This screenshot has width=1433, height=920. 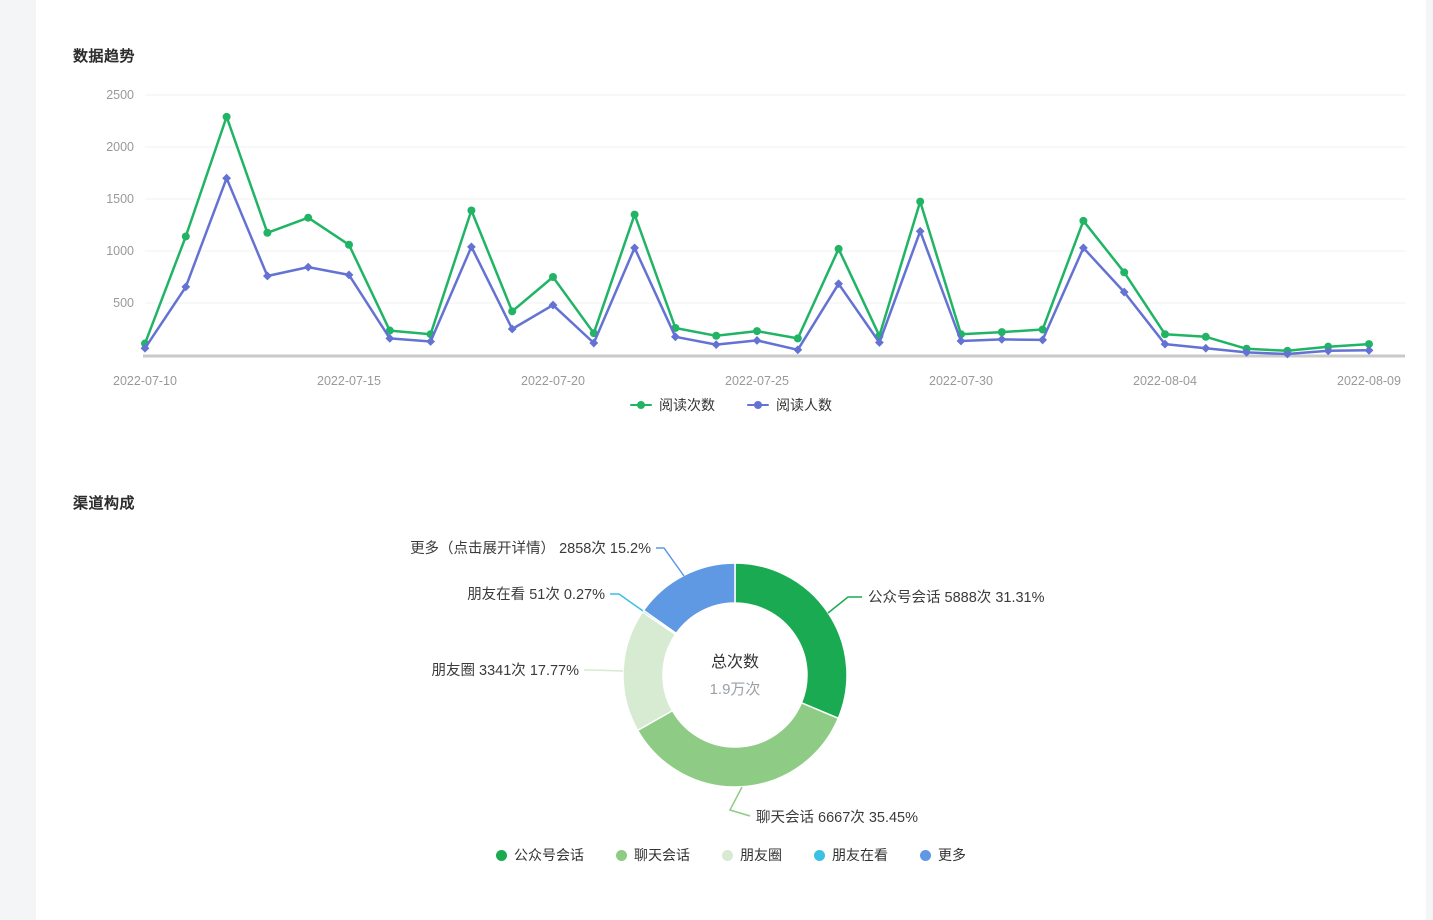 I want to click on y-axis-tick-label: 500, so click(x=123, y=303).